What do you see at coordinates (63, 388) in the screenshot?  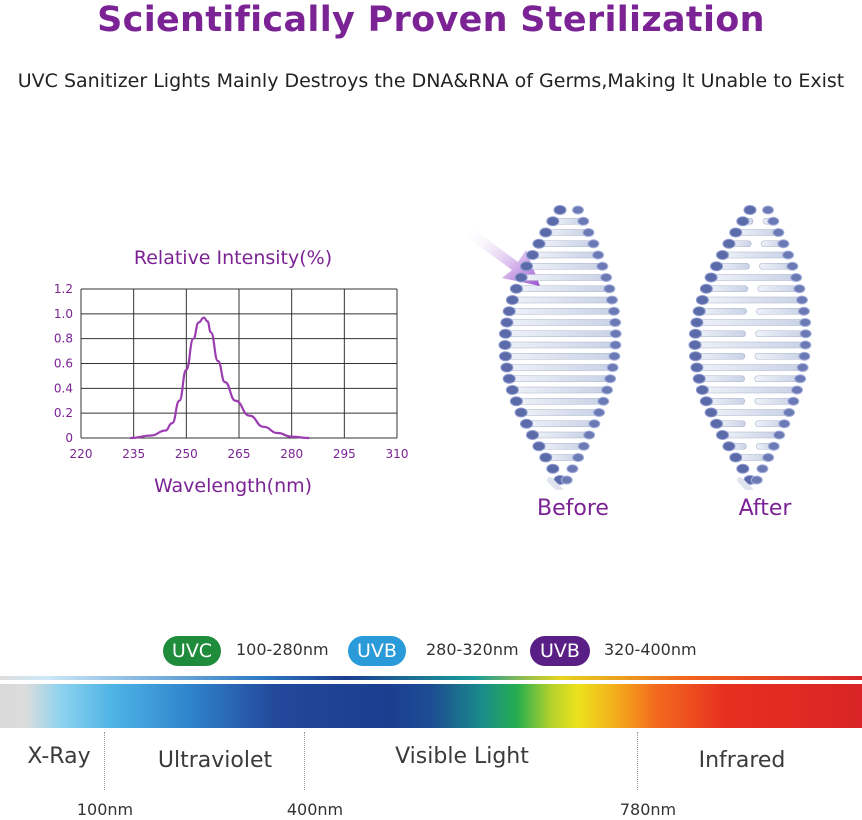 I see `y-tick-label: 0.4` at bounding box center [63, 388].